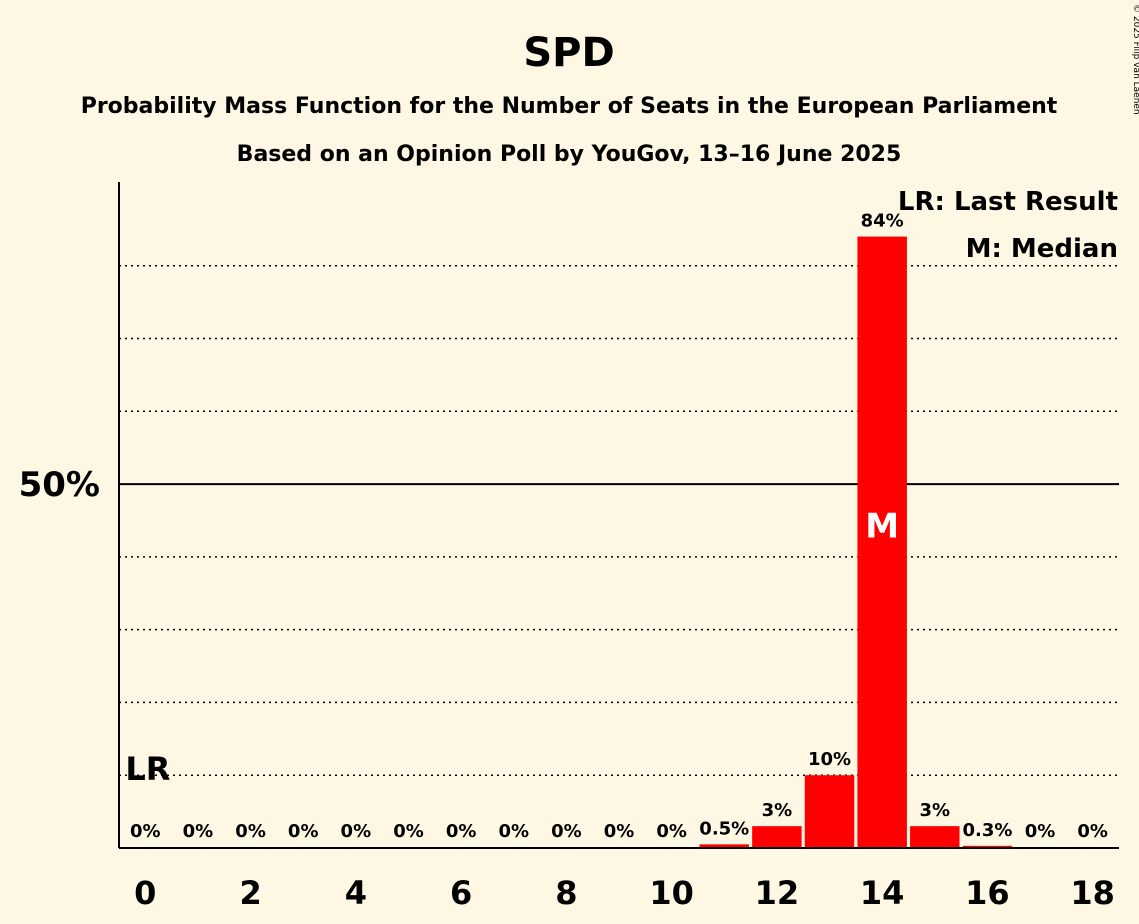 This screenshot has height=924, width=1139. Describe the element at coordinates (513, 831) in the screenshot. I see `value-label-seat-7: 0%` at that location.